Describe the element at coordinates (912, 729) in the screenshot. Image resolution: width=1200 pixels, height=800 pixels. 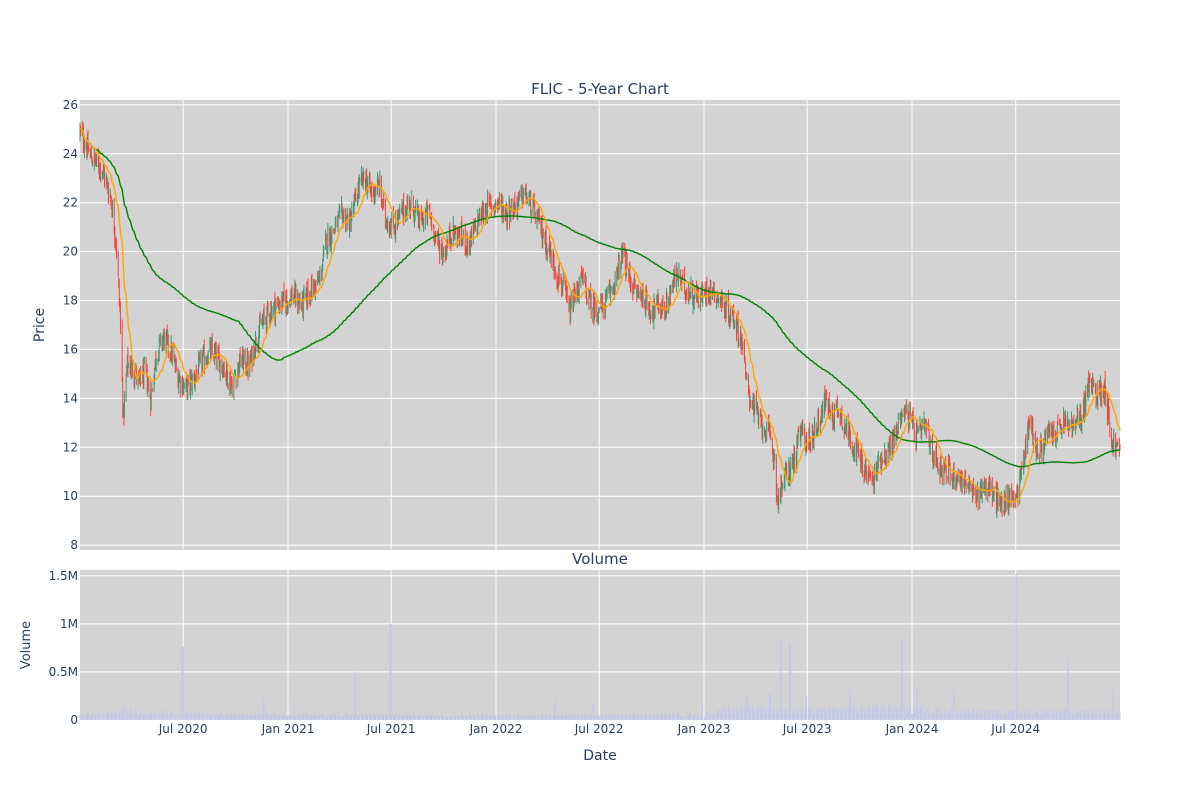
I see `x-tick-label: Jan 2024` at that location.